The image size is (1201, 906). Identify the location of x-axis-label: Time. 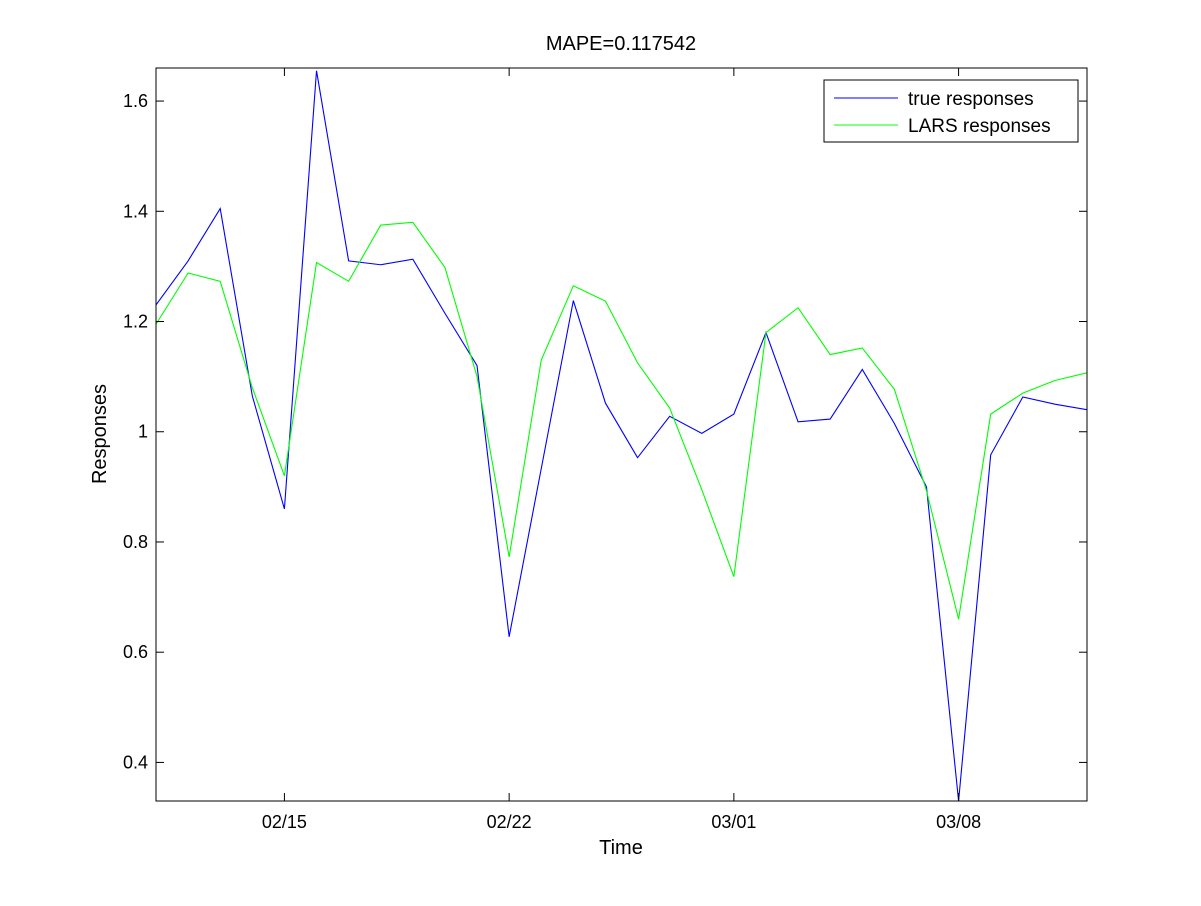
(621, 848).